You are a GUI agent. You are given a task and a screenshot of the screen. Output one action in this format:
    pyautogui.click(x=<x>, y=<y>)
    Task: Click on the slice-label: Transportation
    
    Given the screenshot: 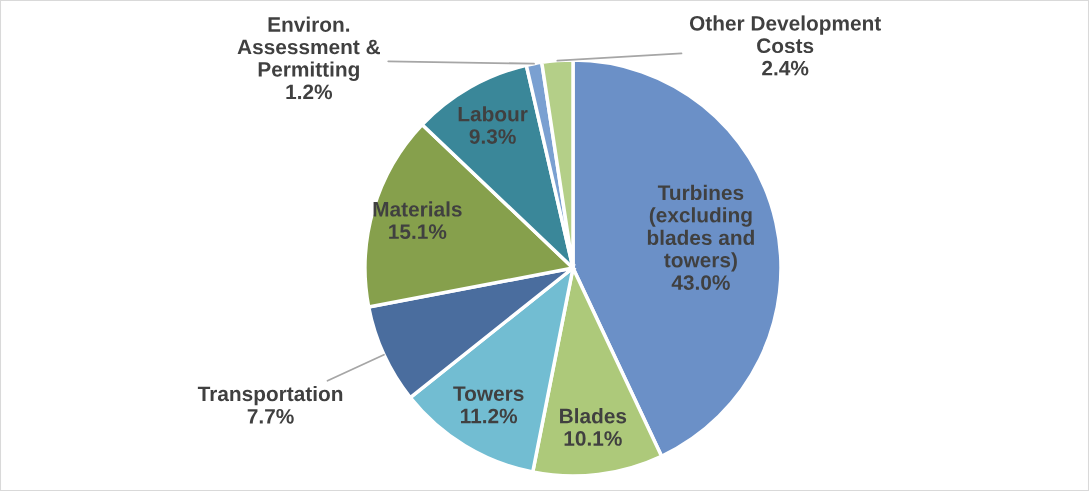 What is the action you would take?
    pyautogui.click(x=270, y=395)
    